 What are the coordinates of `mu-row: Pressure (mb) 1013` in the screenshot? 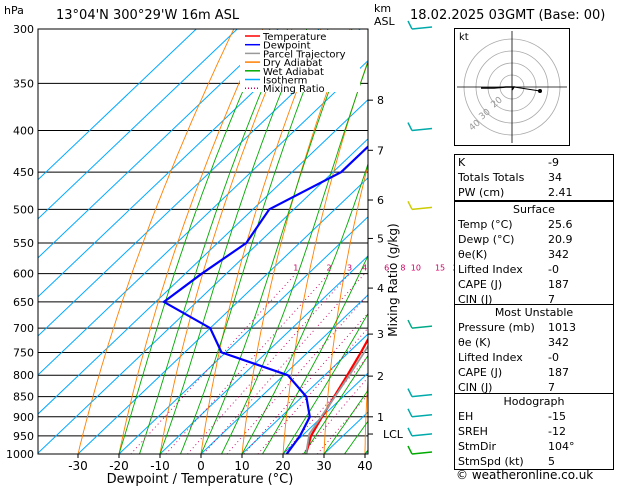 It's located at (517, 327).